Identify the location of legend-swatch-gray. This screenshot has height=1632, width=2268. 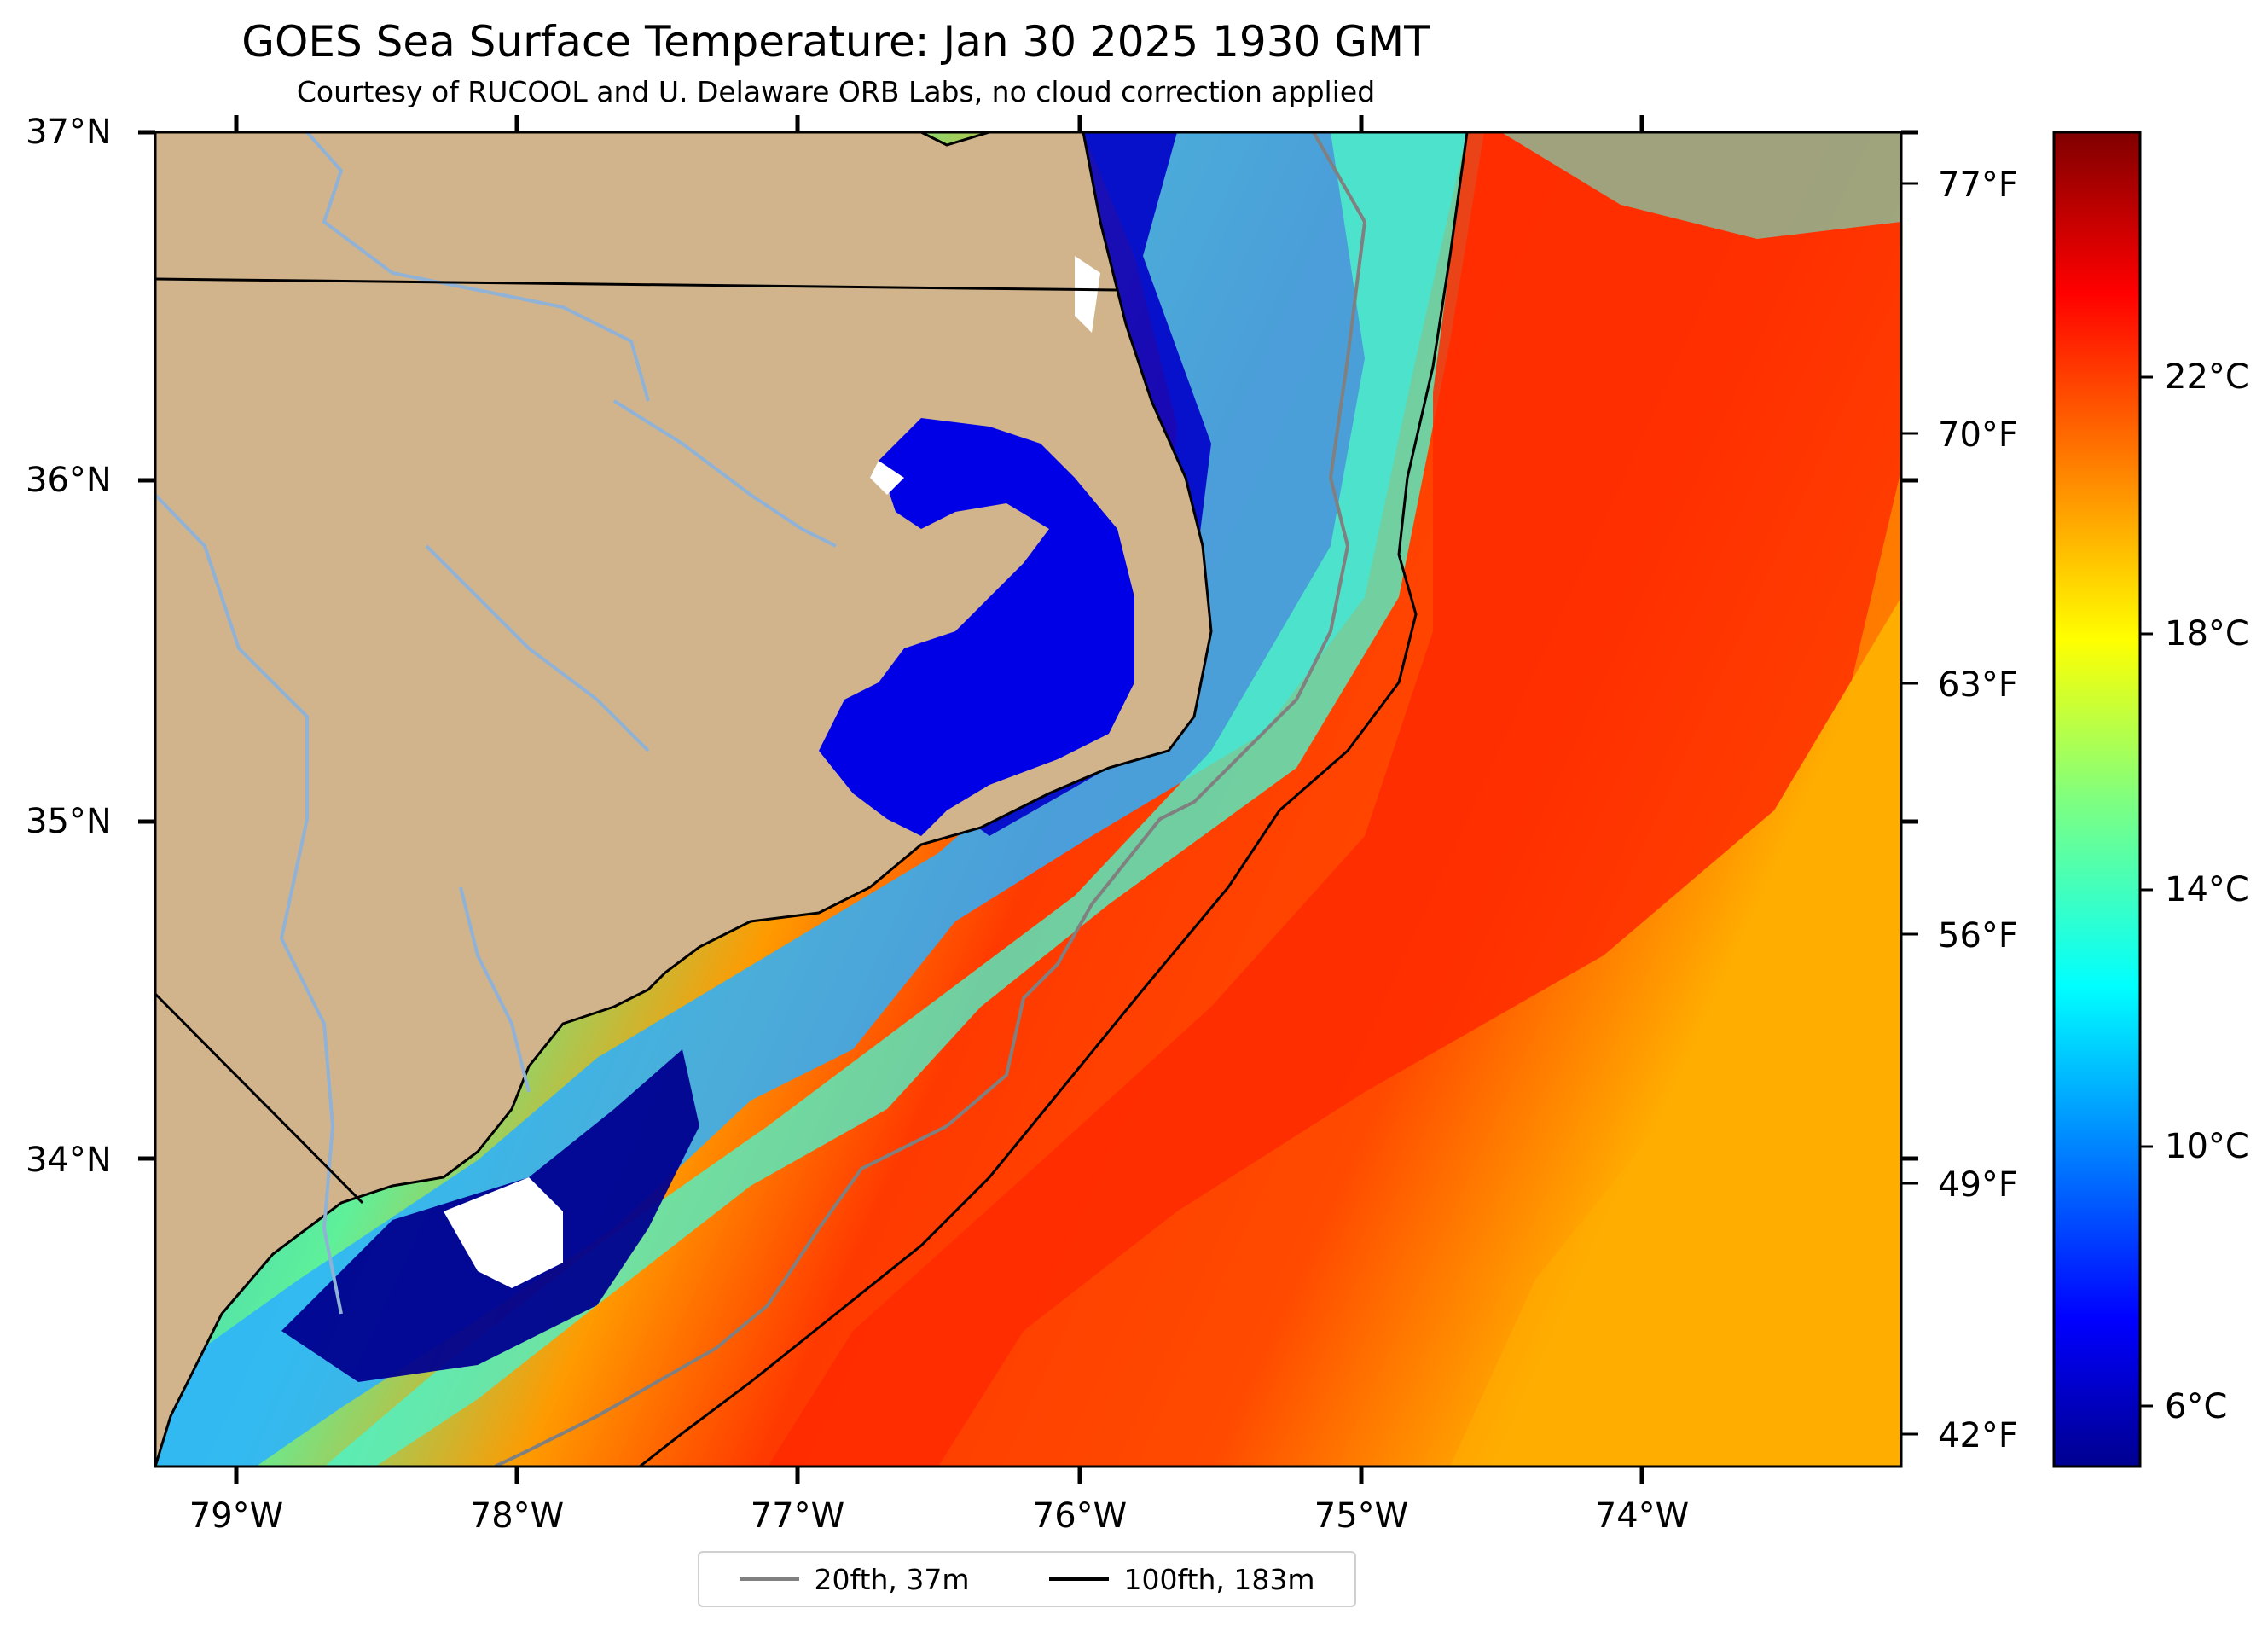
(769, 1579).